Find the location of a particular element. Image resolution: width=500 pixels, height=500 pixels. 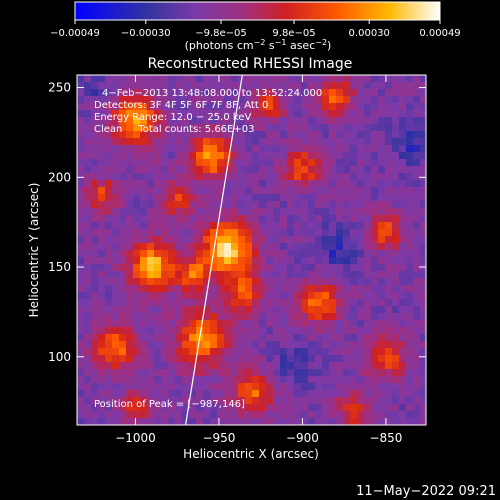

y-tick-label: 100 is located at coordinates (59, 357).